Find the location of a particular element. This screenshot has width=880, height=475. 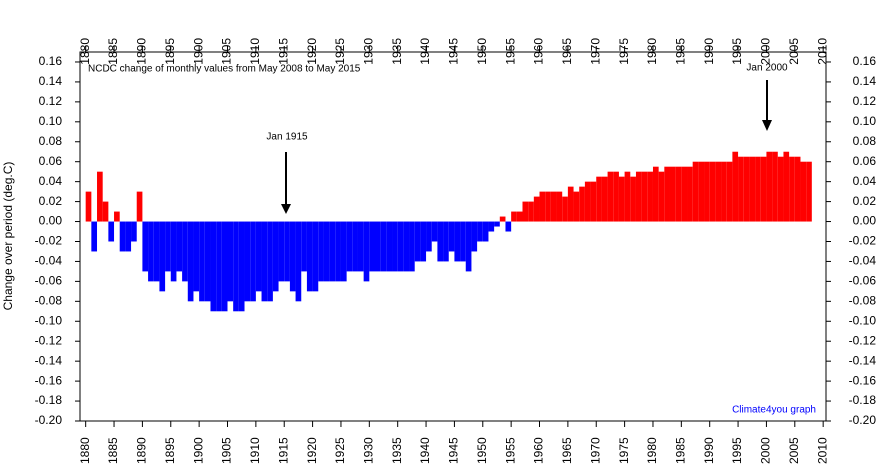

x-tick-label: 1960 is located at coordinates (539, 450).